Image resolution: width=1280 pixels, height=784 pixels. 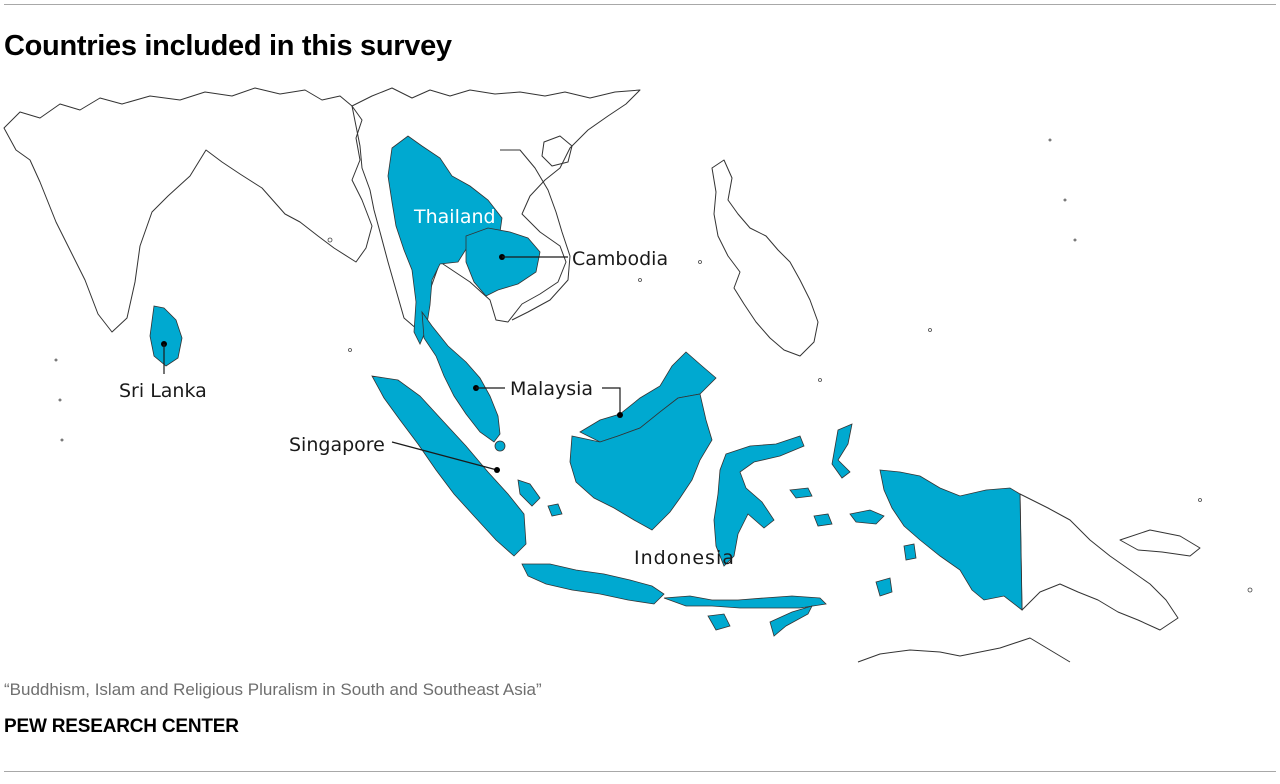 I want to click on indonesia-sumatra-shape, so click(x=449, y=466).